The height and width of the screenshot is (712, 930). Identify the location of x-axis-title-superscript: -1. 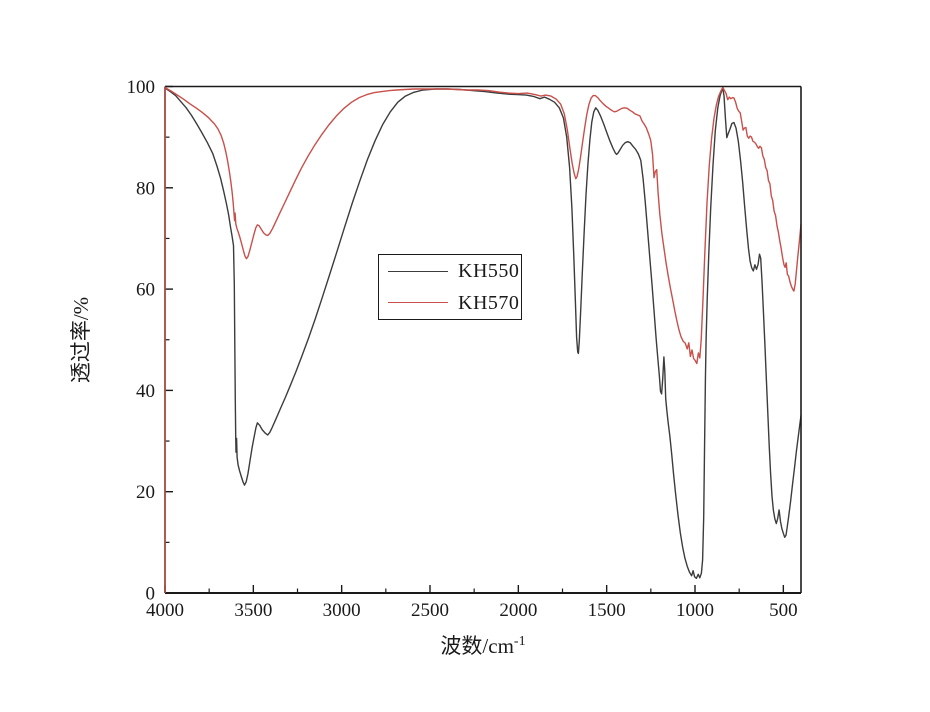
(519, 641).